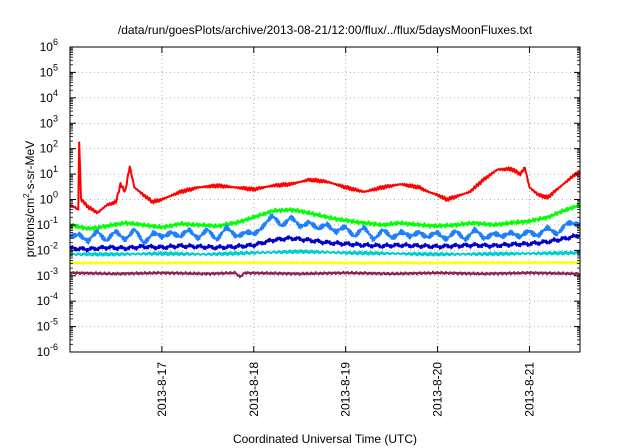  I want to click on y-tick-label: 10³, so click(49, 121).